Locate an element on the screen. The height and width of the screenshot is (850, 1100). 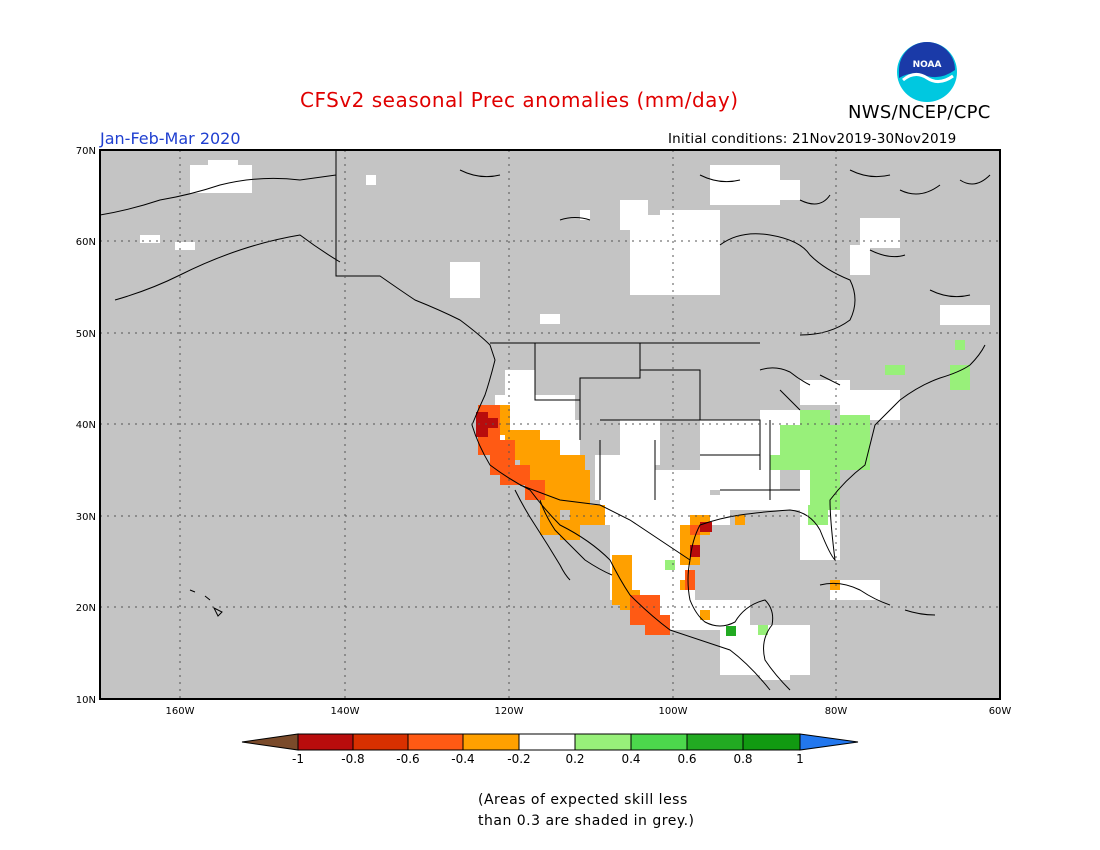
skill-note-line-1: (Areas of expected skill less is located at coordinates (583, 800).